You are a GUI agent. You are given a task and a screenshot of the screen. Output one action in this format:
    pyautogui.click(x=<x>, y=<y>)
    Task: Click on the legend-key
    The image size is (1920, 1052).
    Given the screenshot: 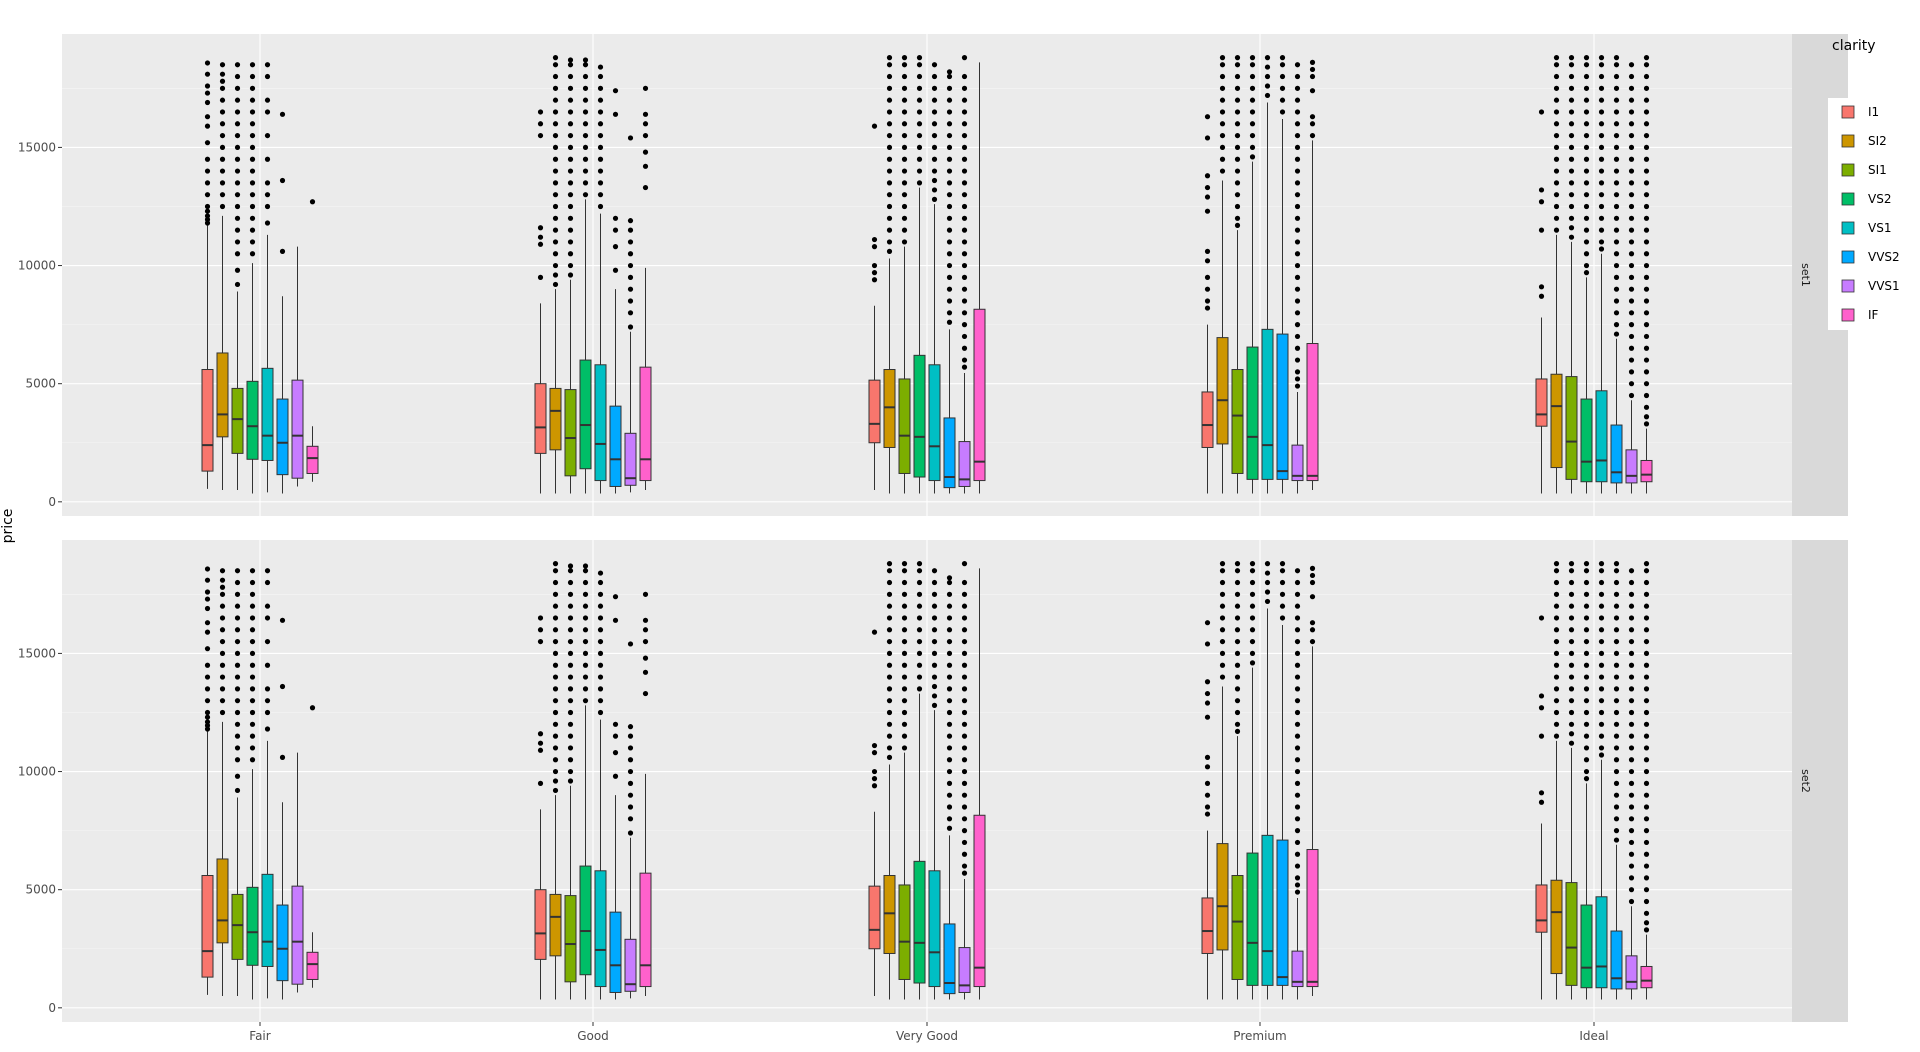 What is the action you would take?
    pyautogui.click(x=1848, y=315)
    